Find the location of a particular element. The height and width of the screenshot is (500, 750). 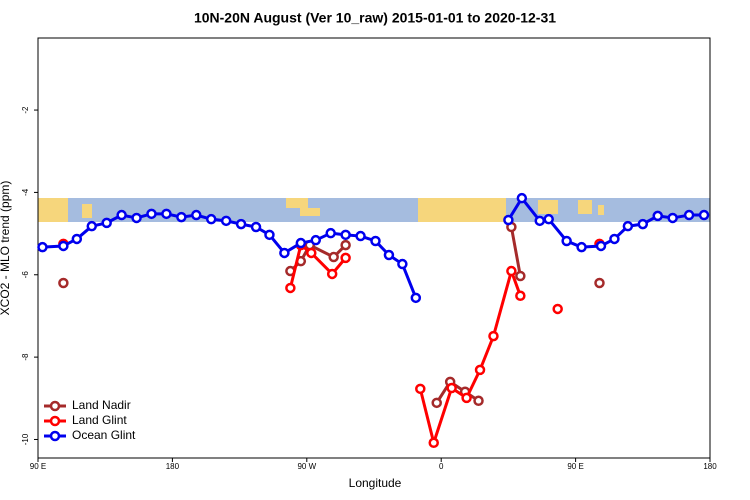

legend-label: Ocean Glint is located at coordinates (104, 435).